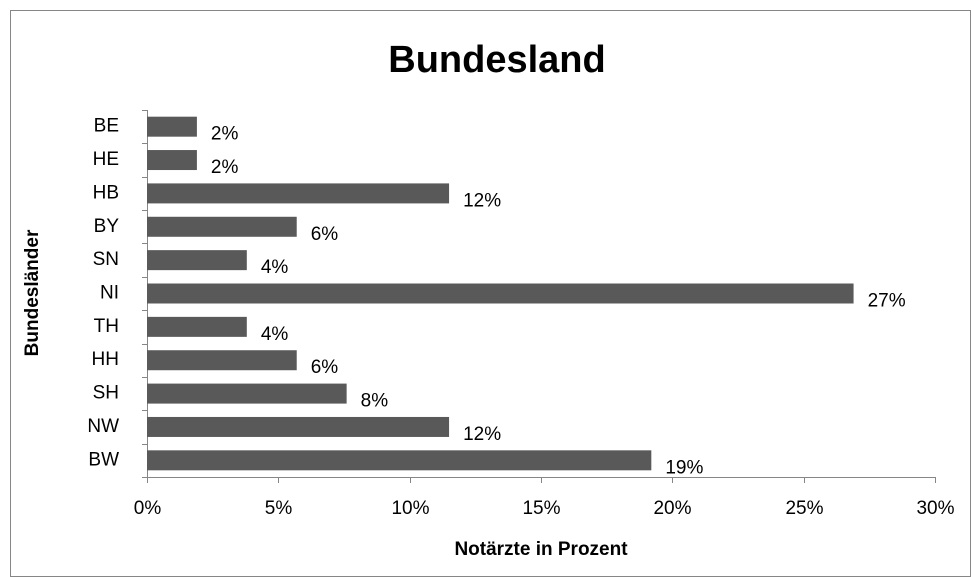 This screenshot has height=577, width=972. What do you see at coordinates (106, 126) in the screenshot?
I see `y-tick-label: BE` at bounding box center [106, 126].